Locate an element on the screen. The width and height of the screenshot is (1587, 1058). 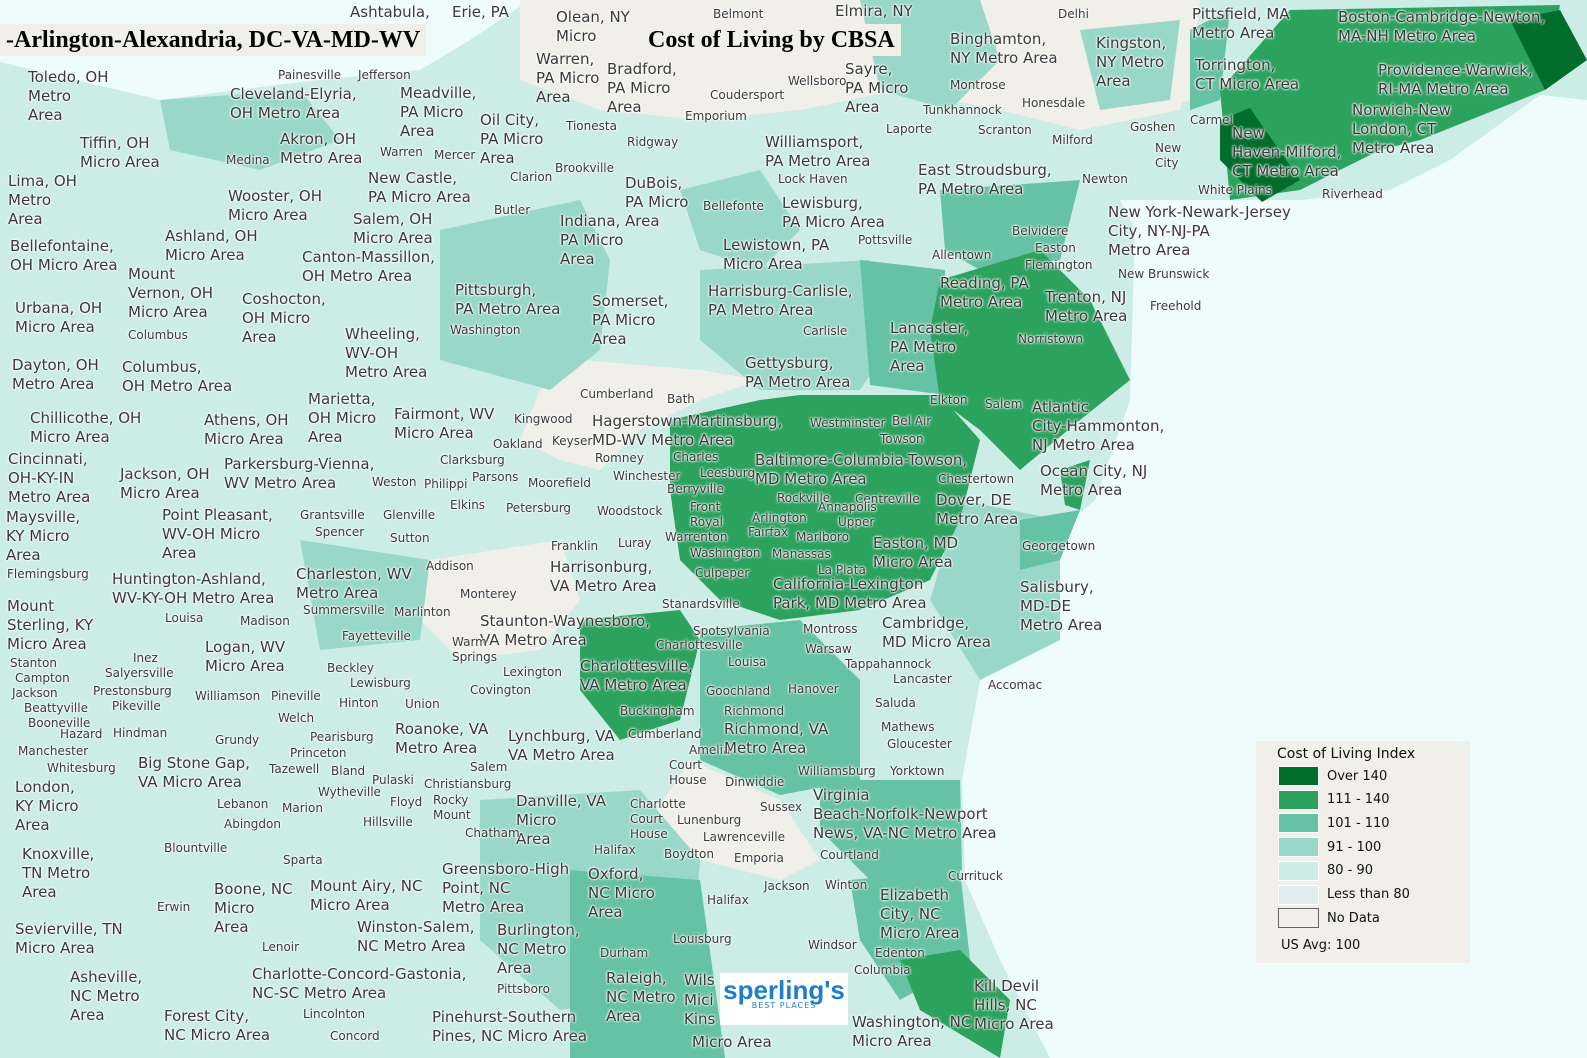
map-area-label: Inez is located at coordinates (145, 658).